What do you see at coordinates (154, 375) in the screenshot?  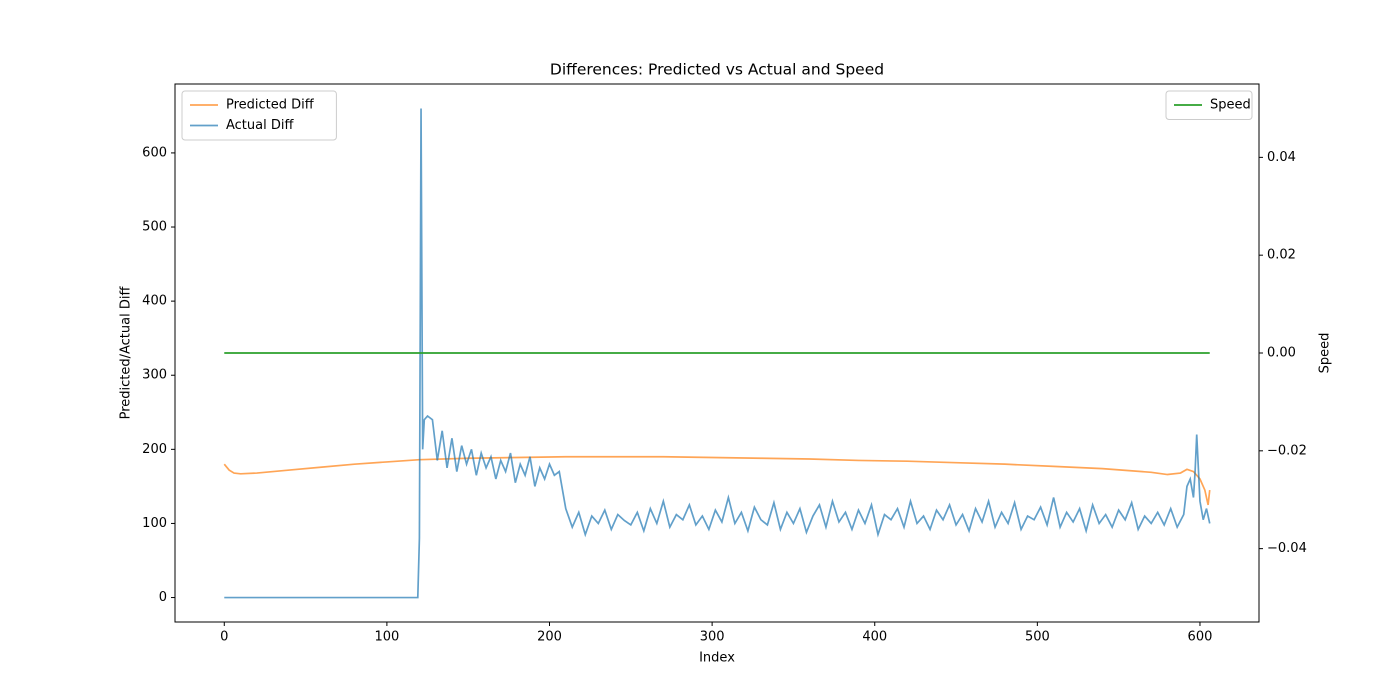 I see `y-tick-label: 300` at bounding box center [154, 375].